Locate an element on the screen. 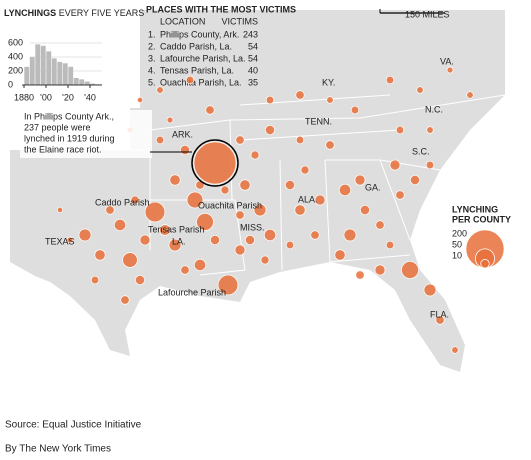 This screenshot has height=460, width=531. highlight-ring is located at coordinates (215, 163).